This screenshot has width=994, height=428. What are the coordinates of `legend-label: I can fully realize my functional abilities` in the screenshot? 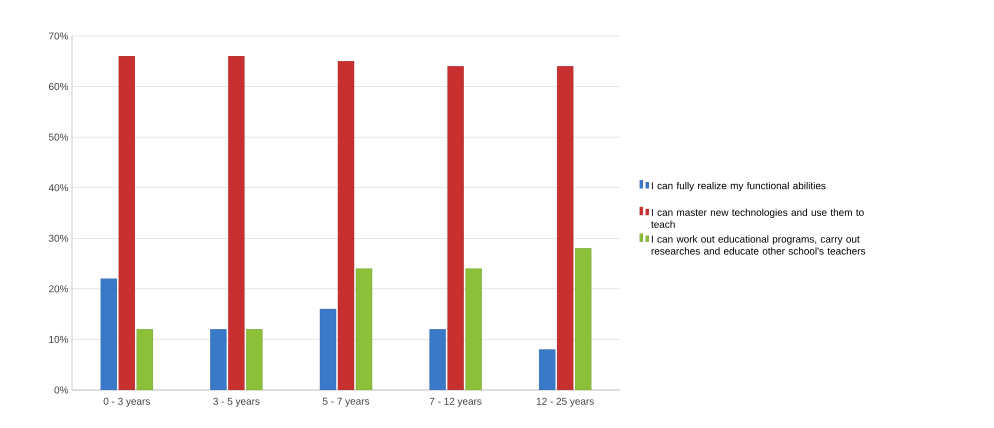 It's located at (739, 187).